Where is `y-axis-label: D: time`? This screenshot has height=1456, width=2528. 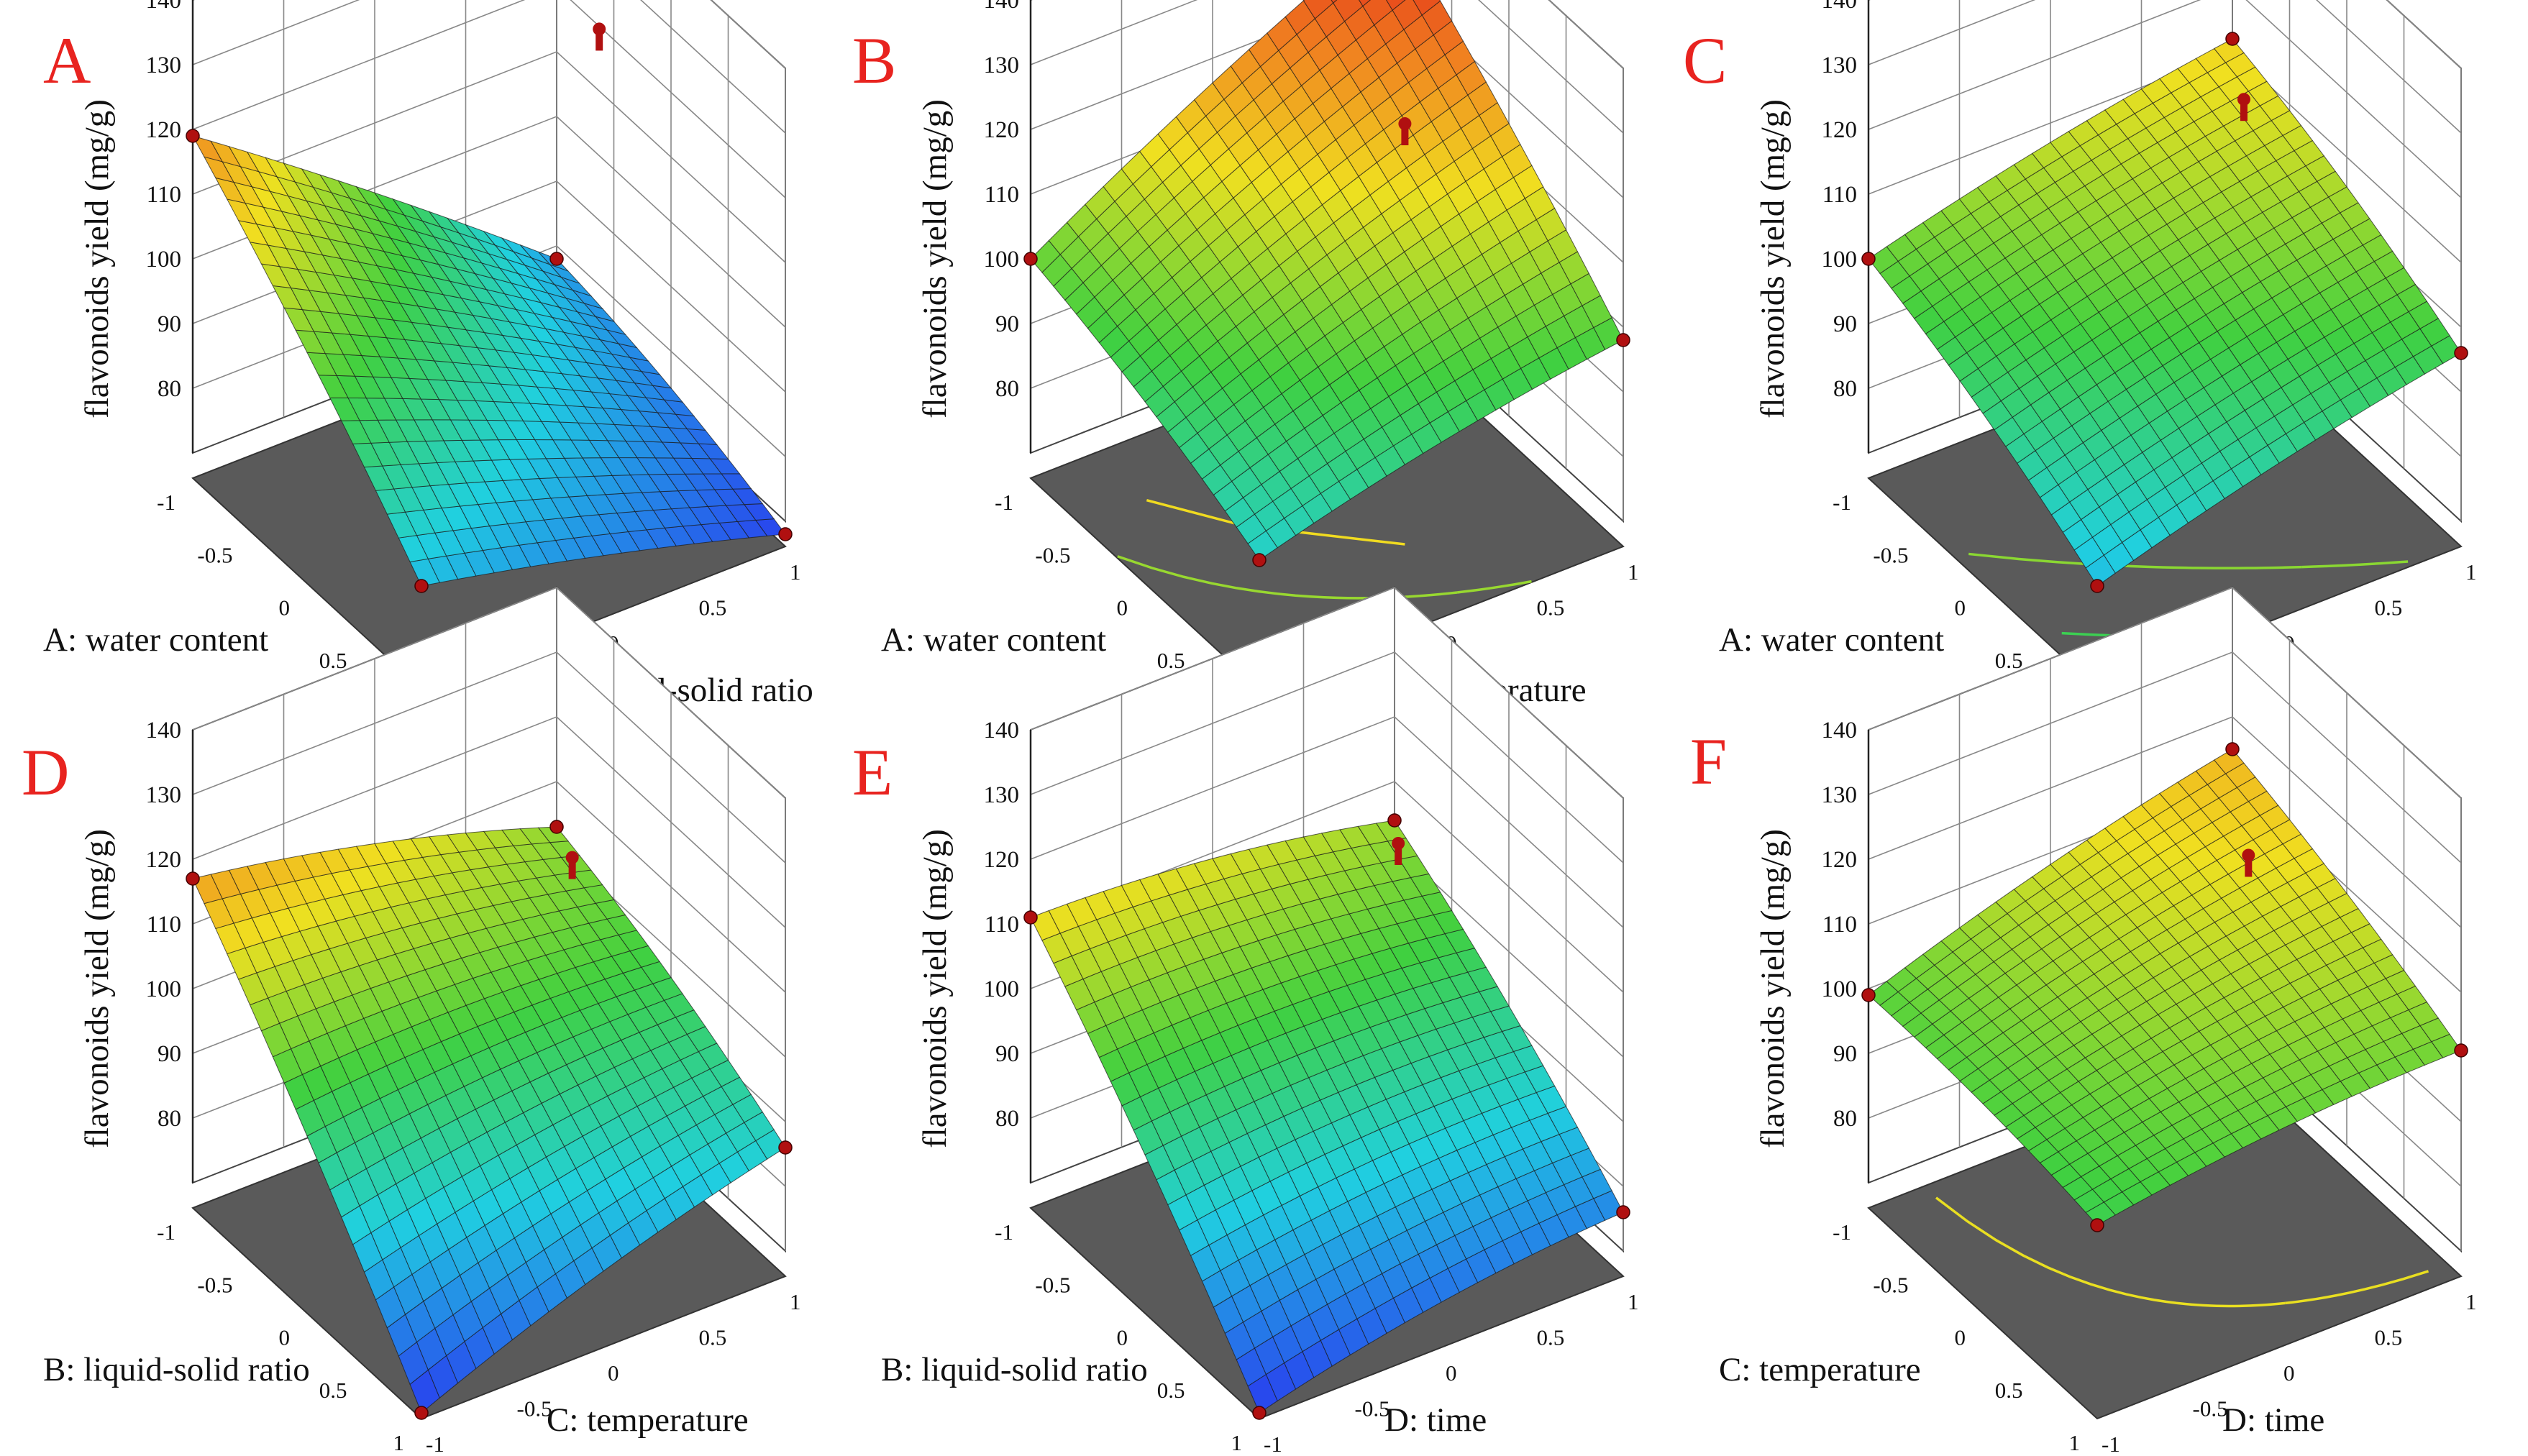
y-axis-label: D: time is located at coordinates (1435, 1420).